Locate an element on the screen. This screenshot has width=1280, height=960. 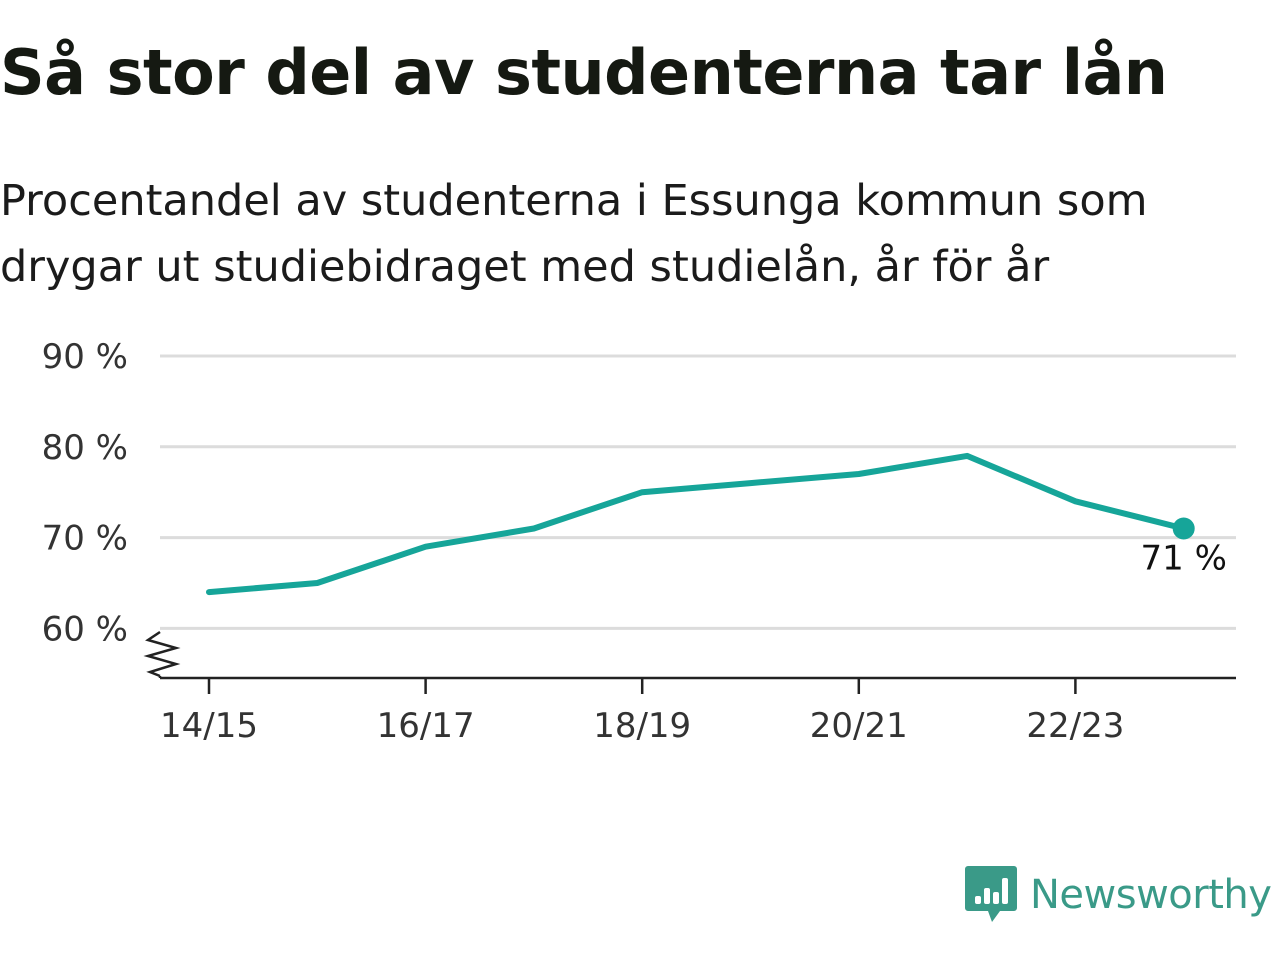
y-axis-break-mark is located at coordinates (162, 654).